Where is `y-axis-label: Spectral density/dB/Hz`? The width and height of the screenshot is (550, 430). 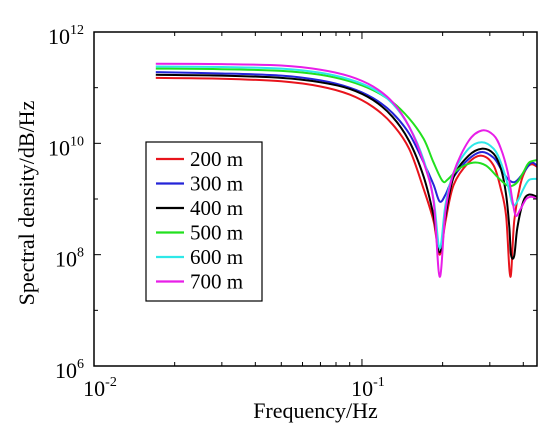 y-axis-label: Spectral density/dB/Hz is located at coordinates (26, 202).